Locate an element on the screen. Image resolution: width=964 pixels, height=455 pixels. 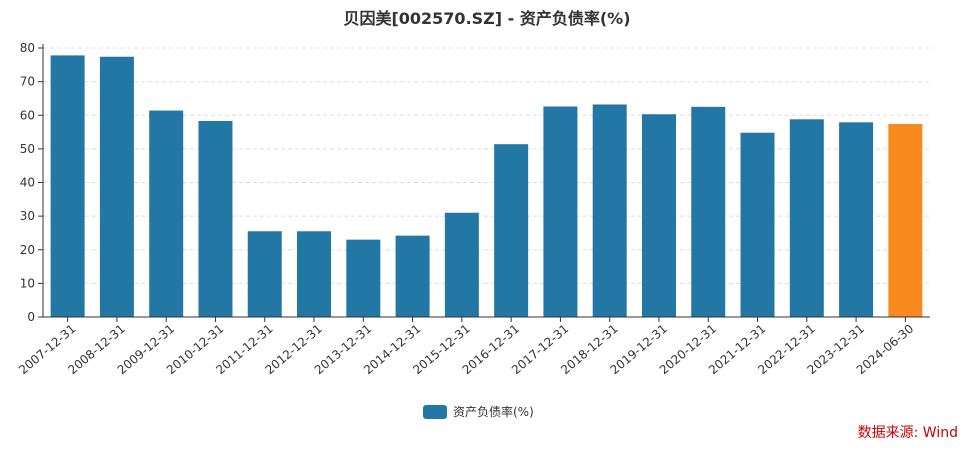
y-tick-label: 30 is located at coordinates (27, 216).